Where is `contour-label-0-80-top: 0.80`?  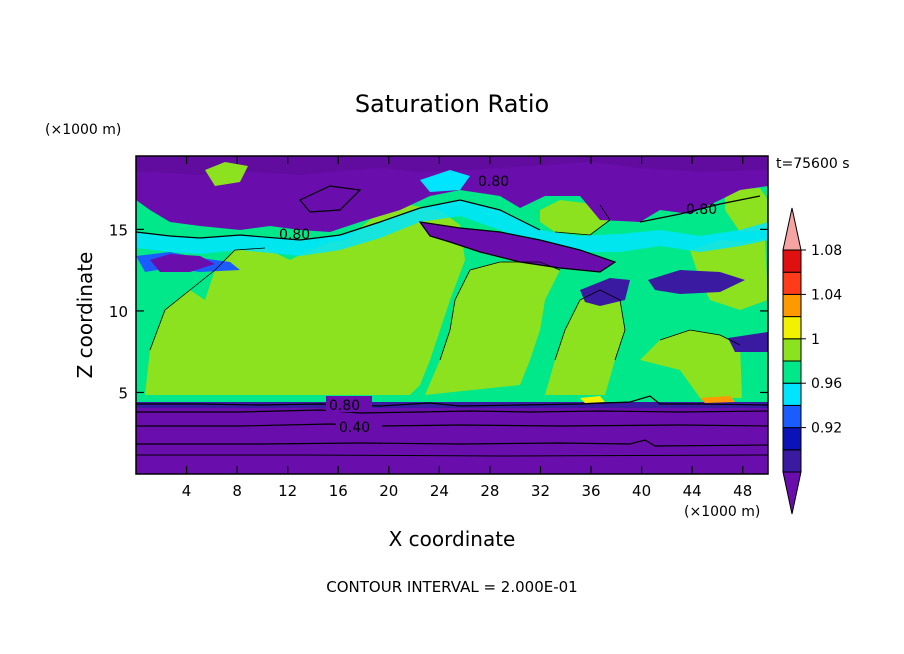
contour-label-0-80-top: 0.80 is located at coordinates (493, 182).